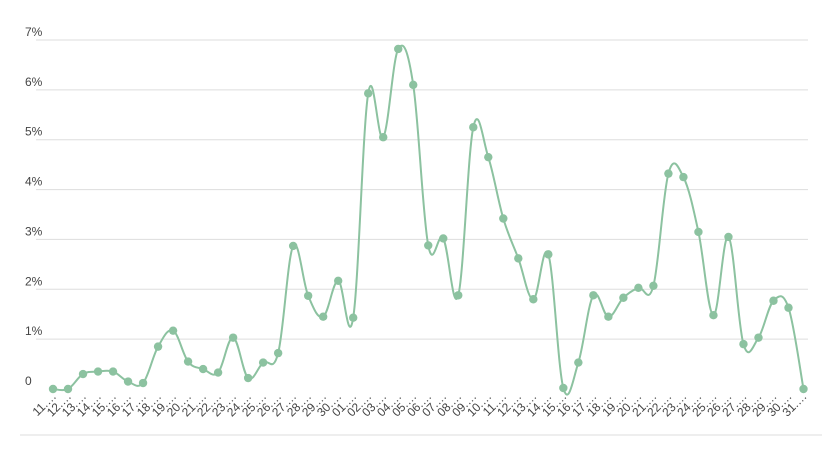  What do you see at coordinates (34, 331) in the screenshot?
I see `y-tick-label: 1%` at bounding box center [34, 331].